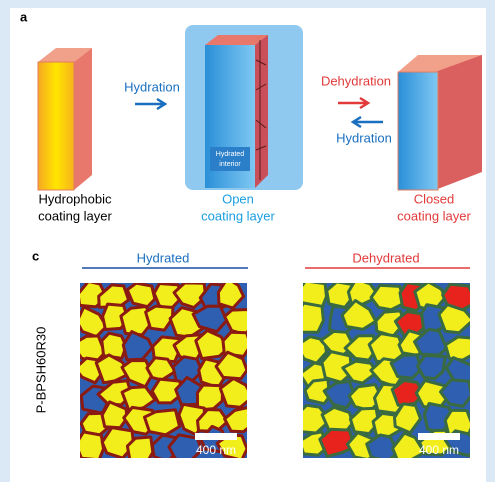 The height and width of the screenshot is (482, 495). I want to click on image-title: Dehydrated, so click(385, 257).